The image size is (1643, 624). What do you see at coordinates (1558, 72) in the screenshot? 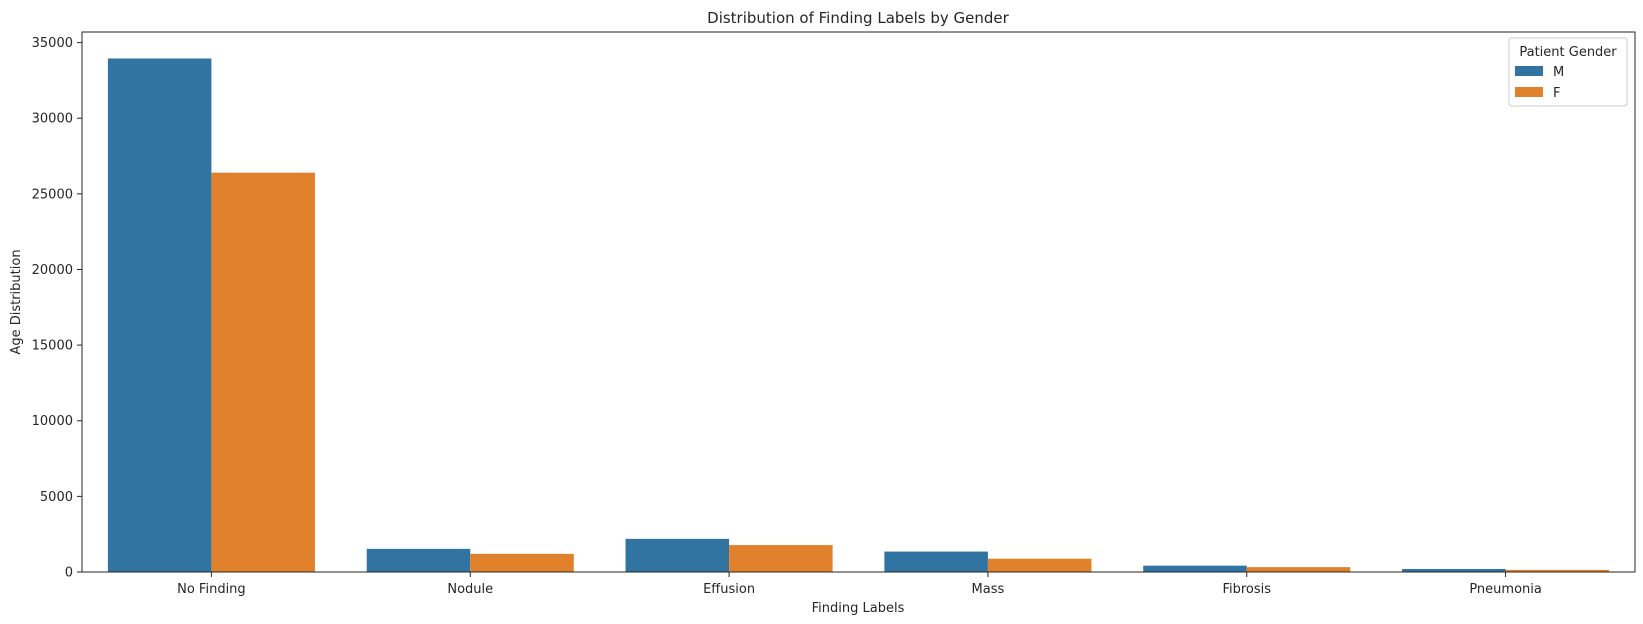
I see `legend-label-m: M` at bounding box center [1558, 72].